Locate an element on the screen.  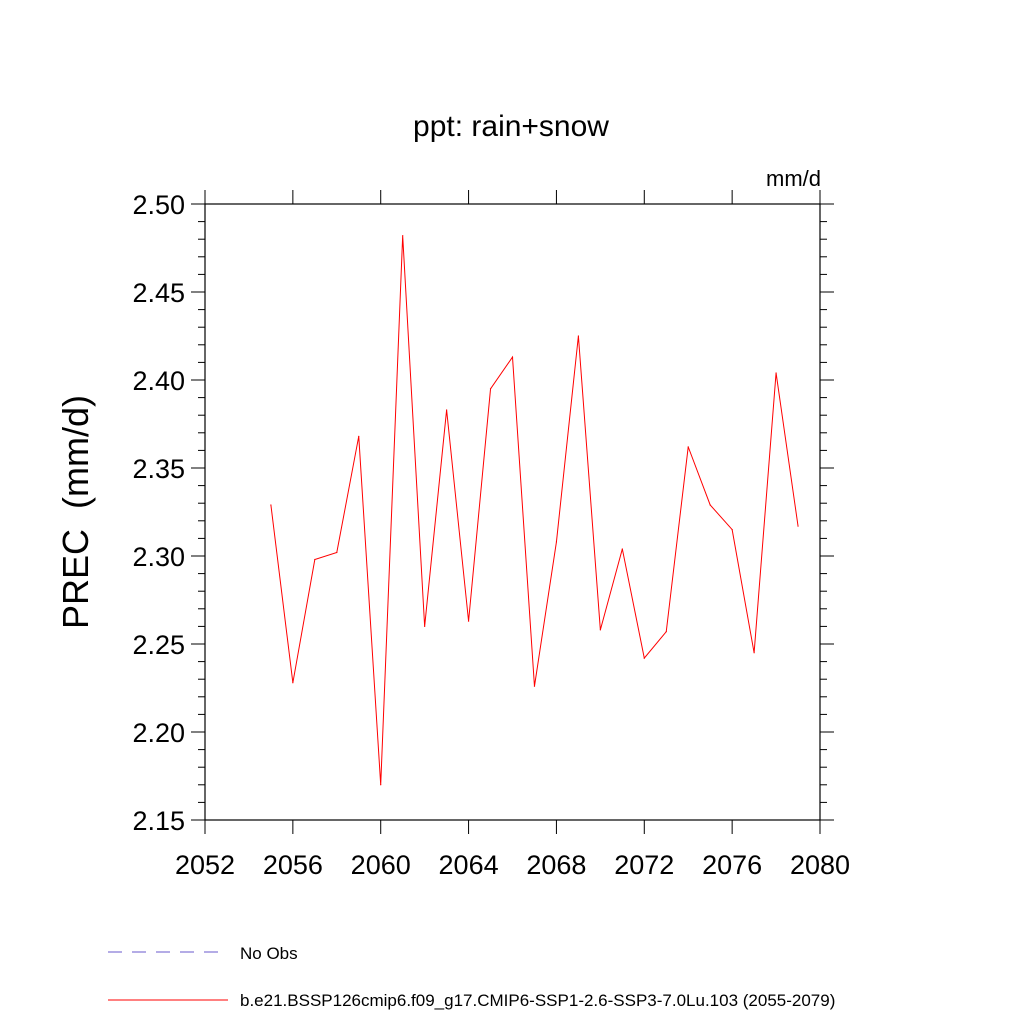
y-tick-label: 2.50 is located at coordinates (158, 205).